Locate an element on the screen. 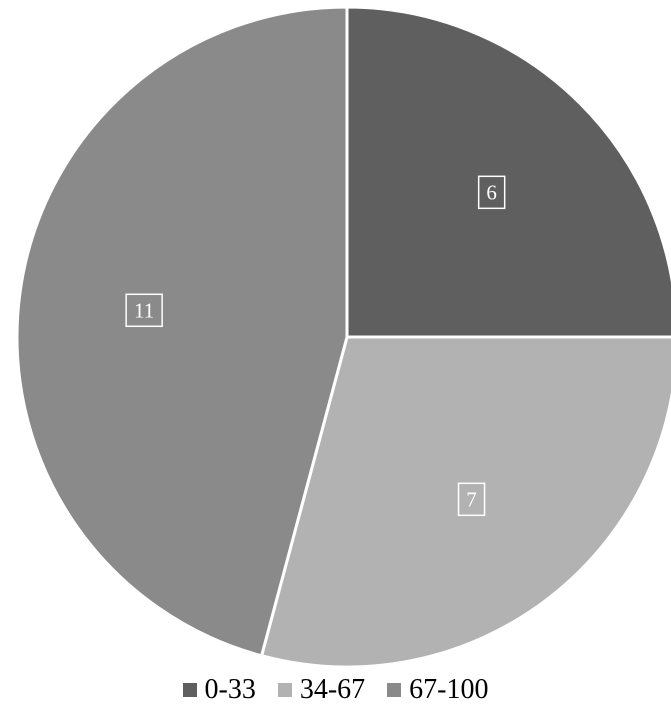 This screenshot has height=714, width=671. legend-item-67-100: 67-100 is located at coordinates (437, 690).